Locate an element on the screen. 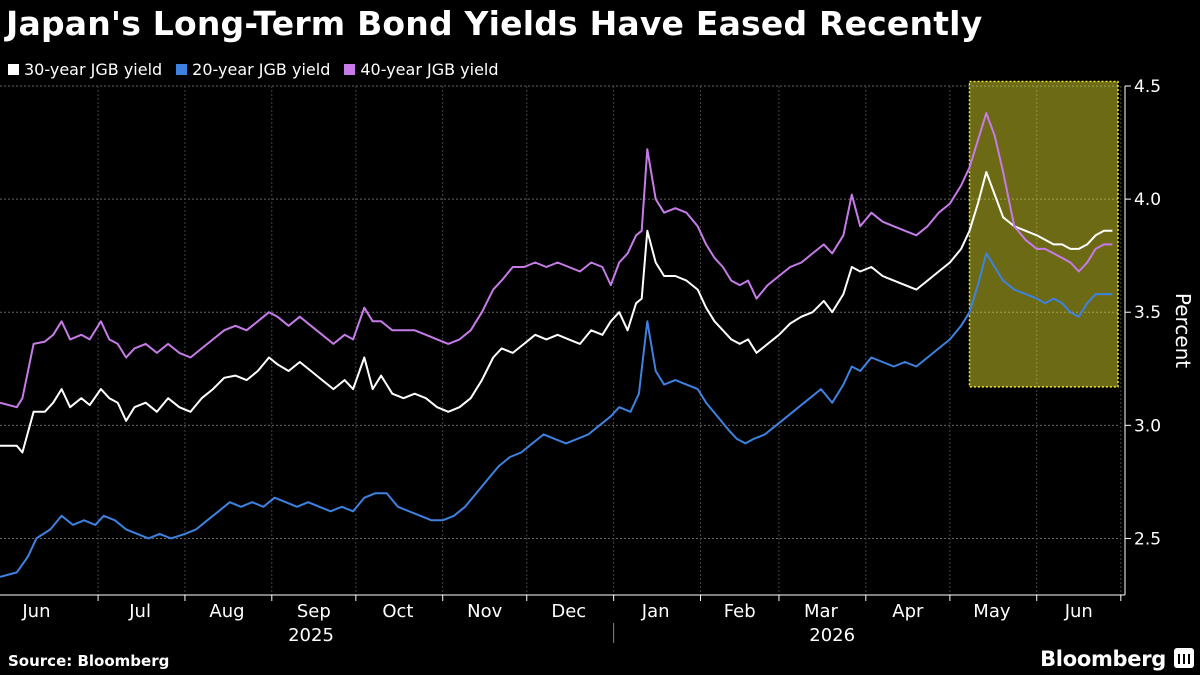  source-label: Source: Bloomberg is located at coordinates (89, 661).